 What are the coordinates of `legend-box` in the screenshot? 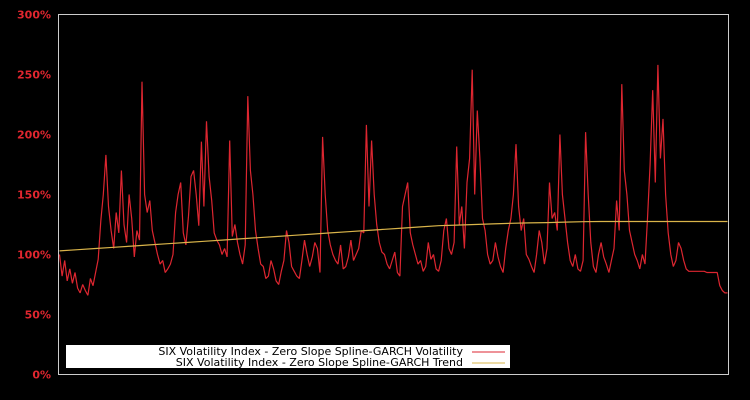 It's located at (288, 356).